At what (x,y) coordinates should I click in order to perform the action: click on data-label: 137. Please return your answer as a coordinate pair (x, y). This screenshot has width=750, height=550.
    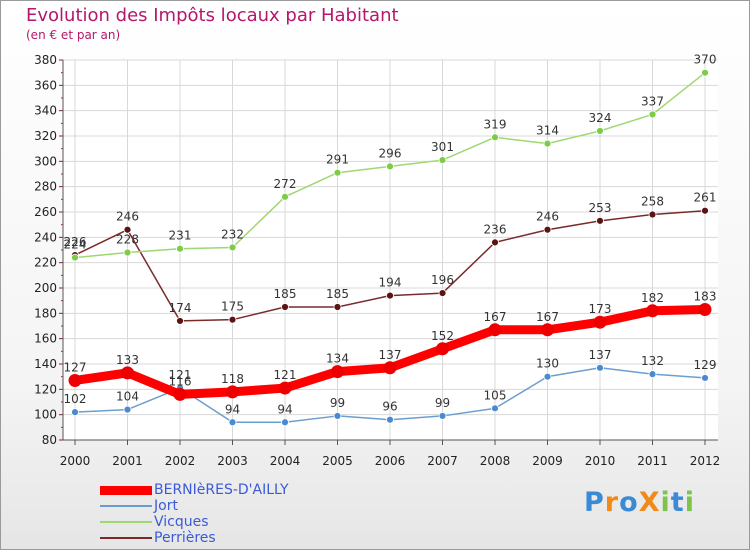
    Looking at the image, I should click on (600, 355).